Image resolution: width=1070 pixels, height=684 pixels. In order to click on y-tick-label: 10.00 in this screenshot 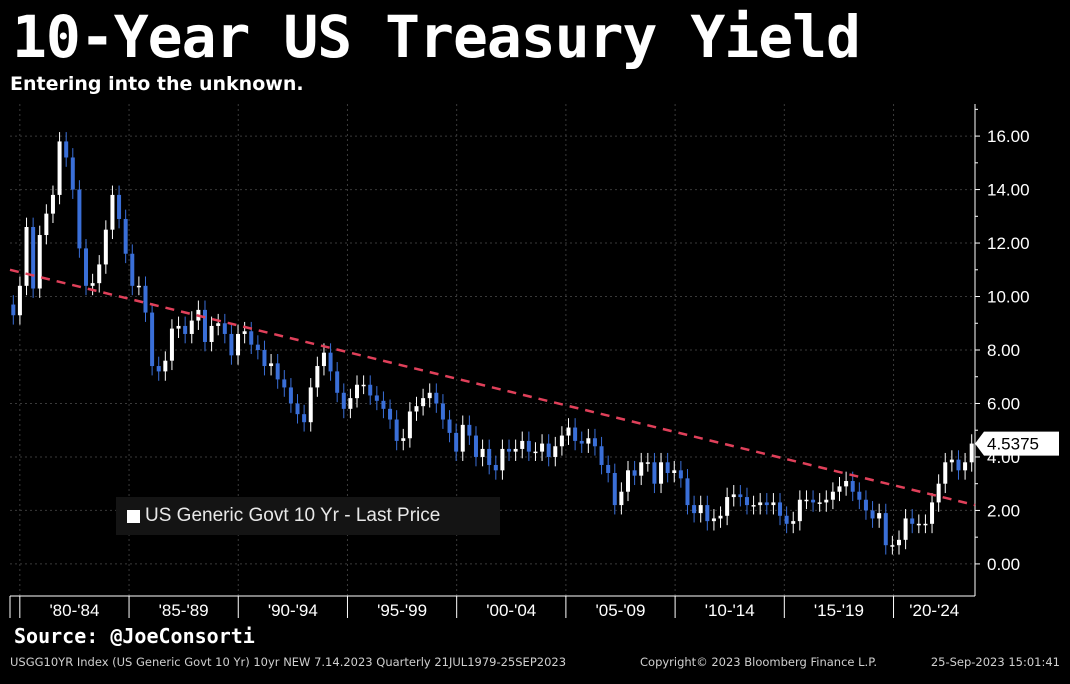, I will do `click(1008, 297)`.